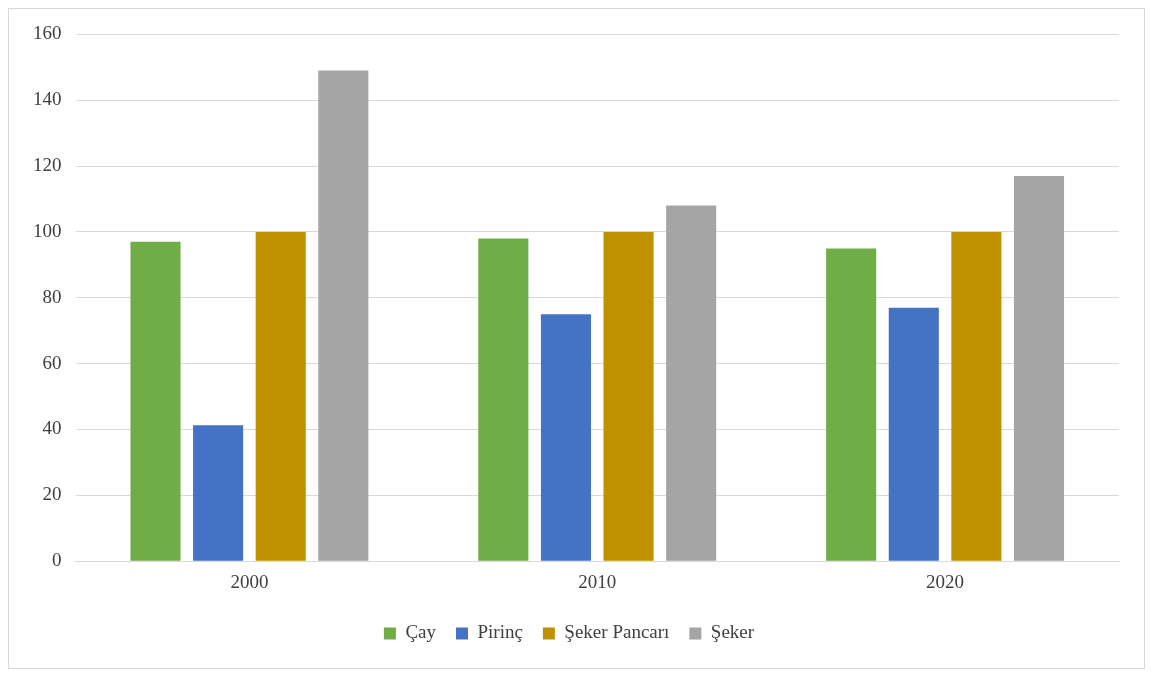  Describe the element at coordinates (47, 230) in the screenshot. I see `y-tick-label: 100` at that location.